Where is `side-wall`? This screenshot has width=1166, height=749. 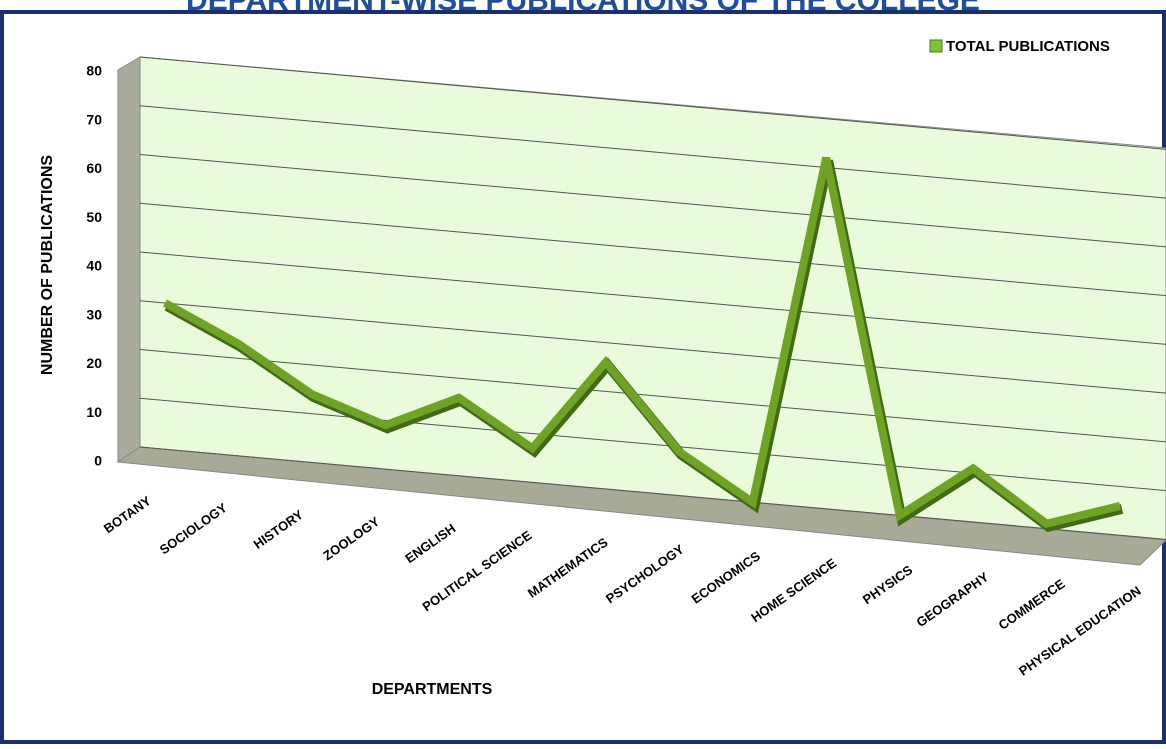
side-wall is located at coordinates (129, 259).